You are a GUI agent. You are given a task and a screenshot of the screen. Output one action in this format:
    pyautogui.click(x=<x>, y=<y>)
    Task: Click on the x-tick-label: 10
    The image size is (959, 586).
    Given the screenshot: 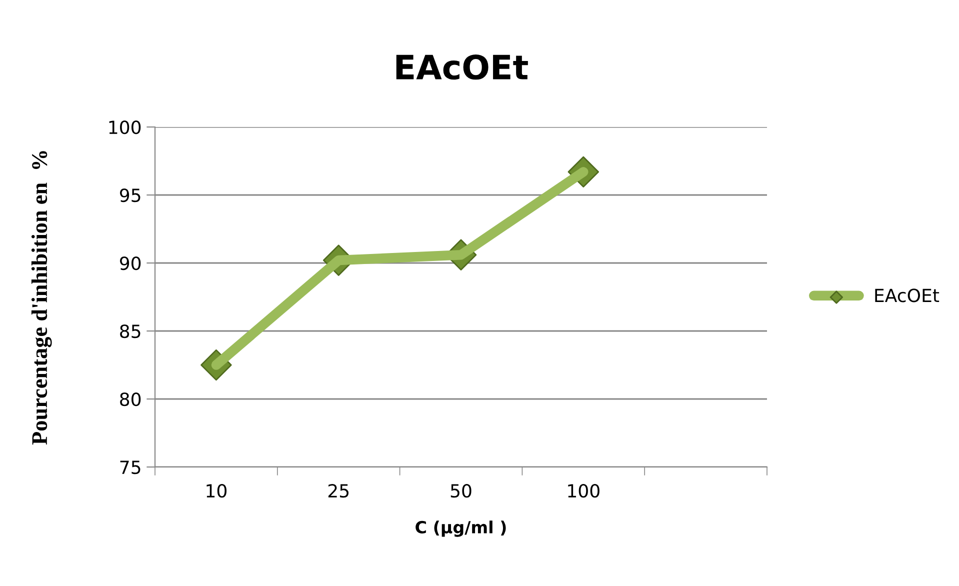 What is the action you would take?
    pyautogui.click(x=216, y=491)
    